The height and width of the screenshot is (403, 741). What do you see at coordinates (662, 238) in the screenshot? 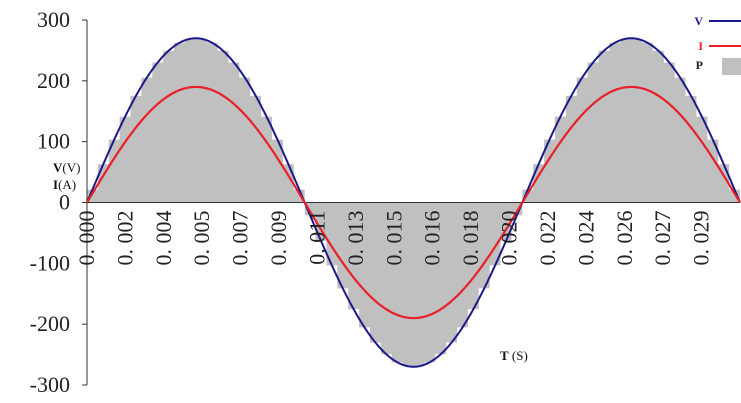
I see `x-tick-label: 0. 027` at bounding box center [662, 238].